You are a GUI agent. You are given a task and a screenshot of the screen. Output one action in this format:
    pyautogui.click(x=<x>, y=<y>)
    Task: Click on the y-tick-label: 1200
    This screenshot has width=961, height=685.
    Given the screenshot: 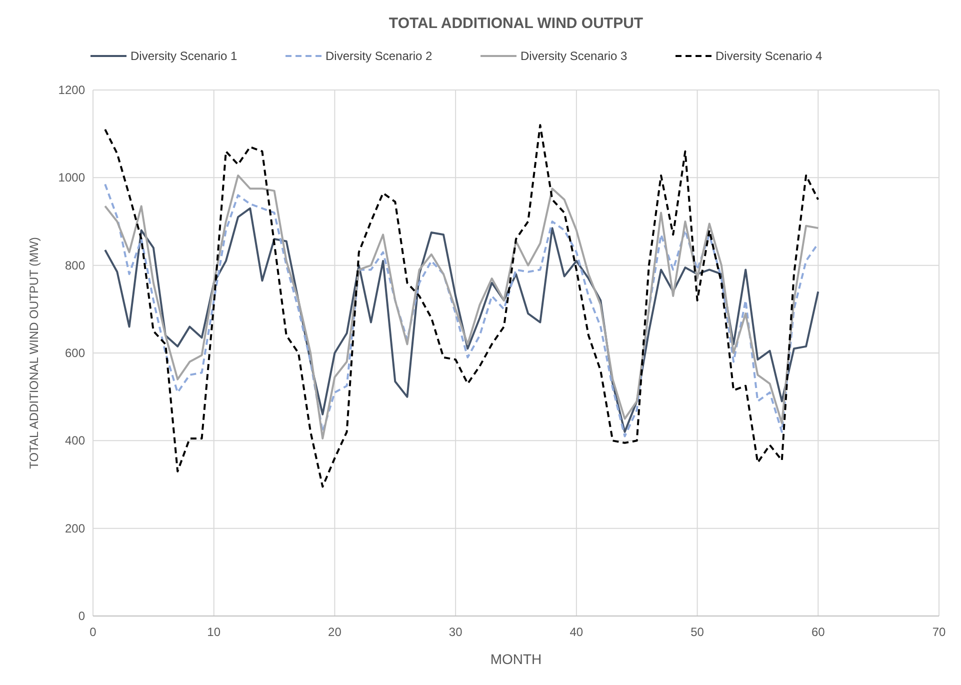 What is the action you would take?
    pyautogui.click(x=72, y=90)
    